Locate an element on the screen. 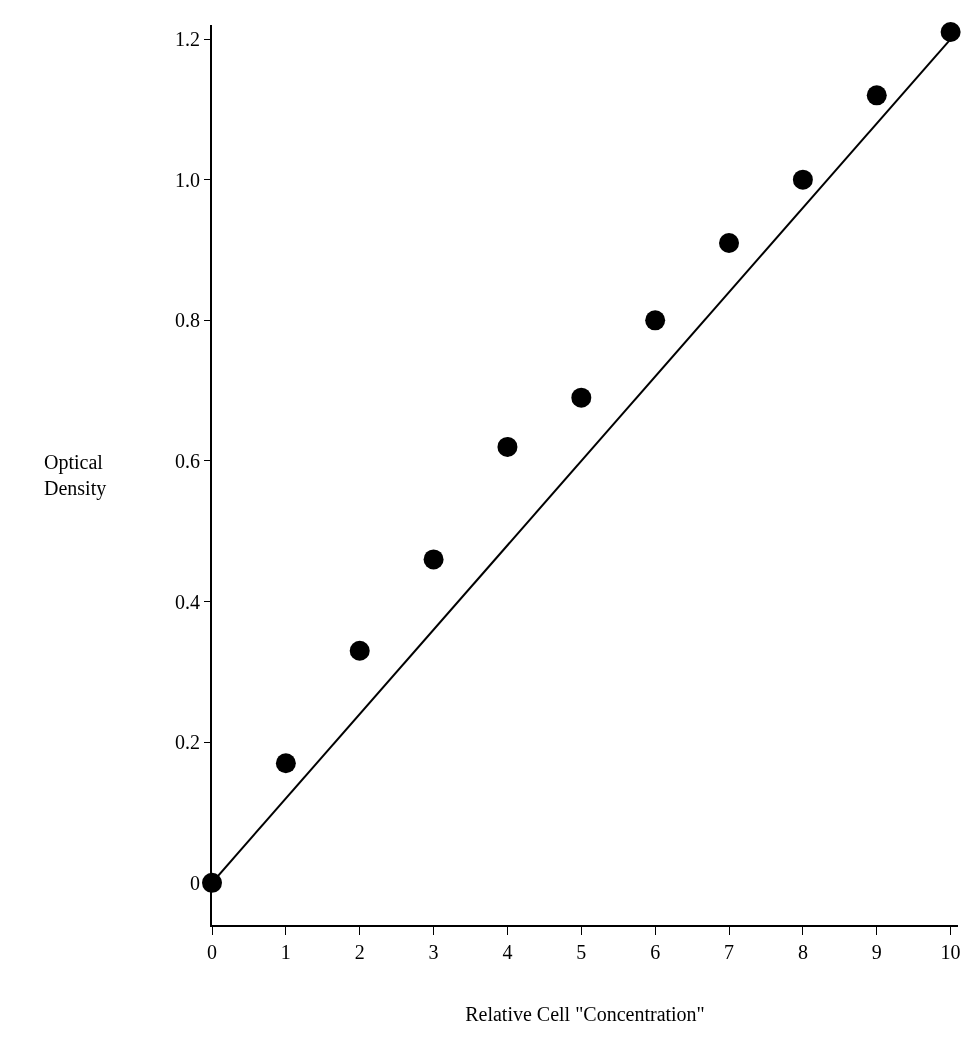  y-tick-label: 0 is located at coordinates (195, 882).